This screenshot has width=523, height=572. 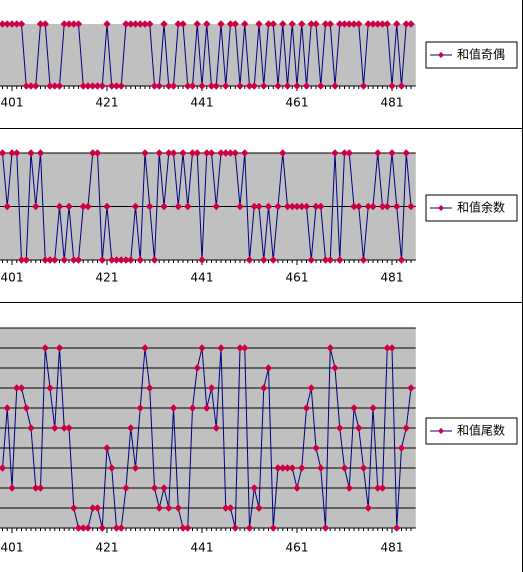 I want to click on legend-marker, so click(x=441, y=431).